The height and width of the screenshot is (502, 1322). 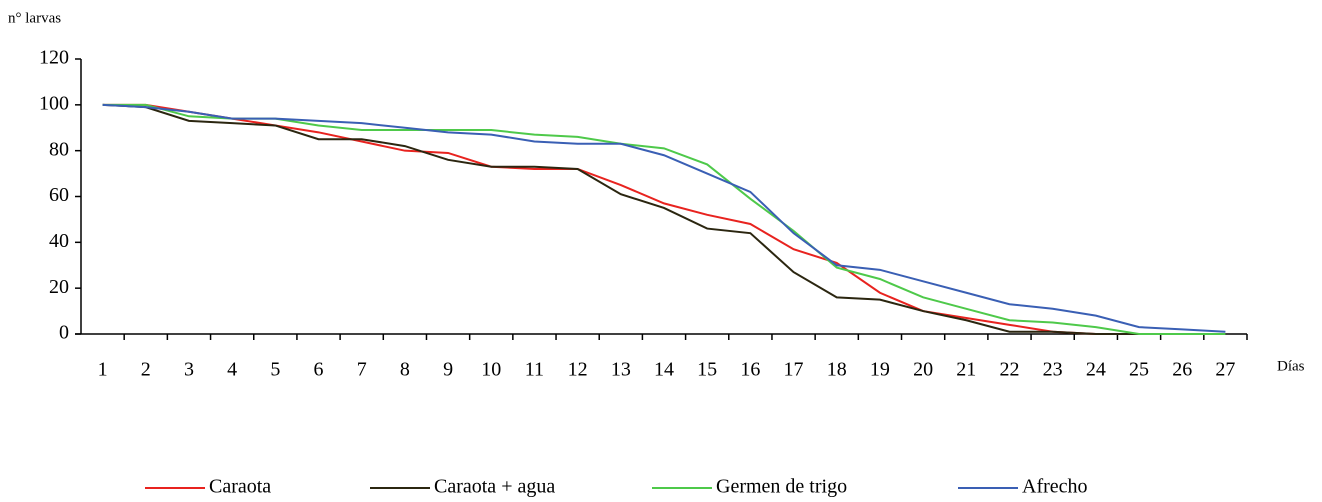 I want to click on x-tick-label: 13, so click(x=621, y=370).